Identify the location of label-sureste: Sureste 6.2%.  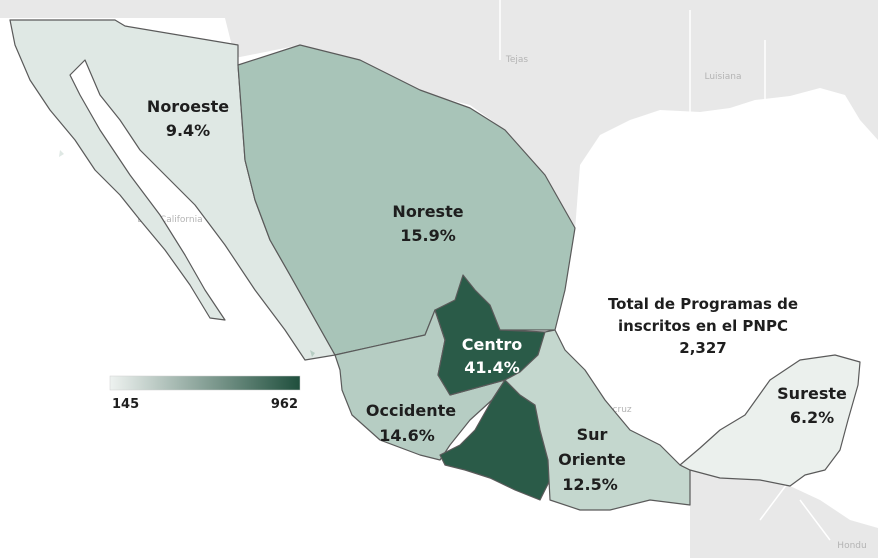
(812, 405).